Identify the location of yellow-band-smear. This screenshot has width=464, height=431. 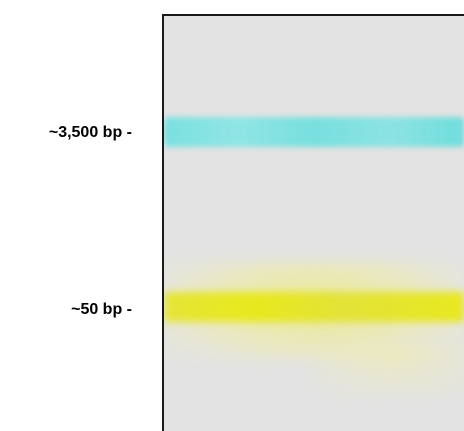
(389, 371).